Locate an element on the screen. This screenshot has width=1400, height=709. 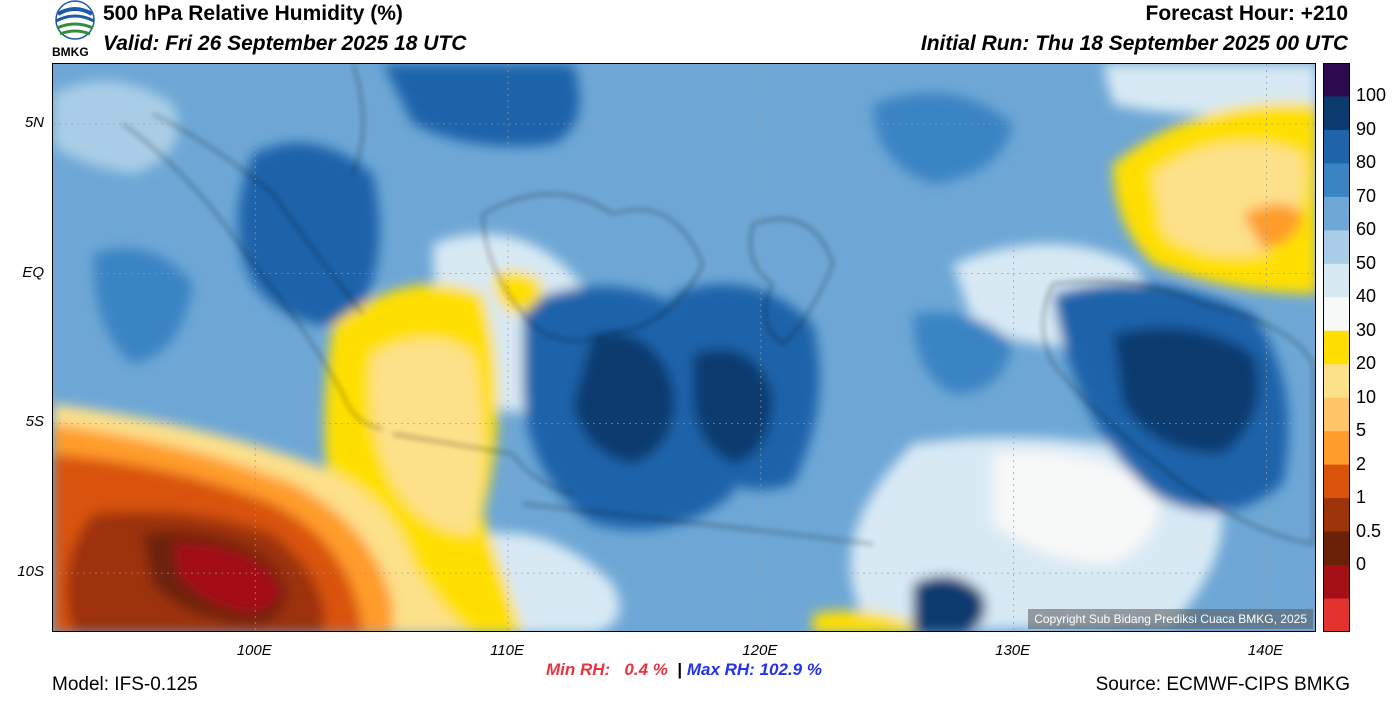
lon-label-120E: 120E is located at coordinates (760, 650).